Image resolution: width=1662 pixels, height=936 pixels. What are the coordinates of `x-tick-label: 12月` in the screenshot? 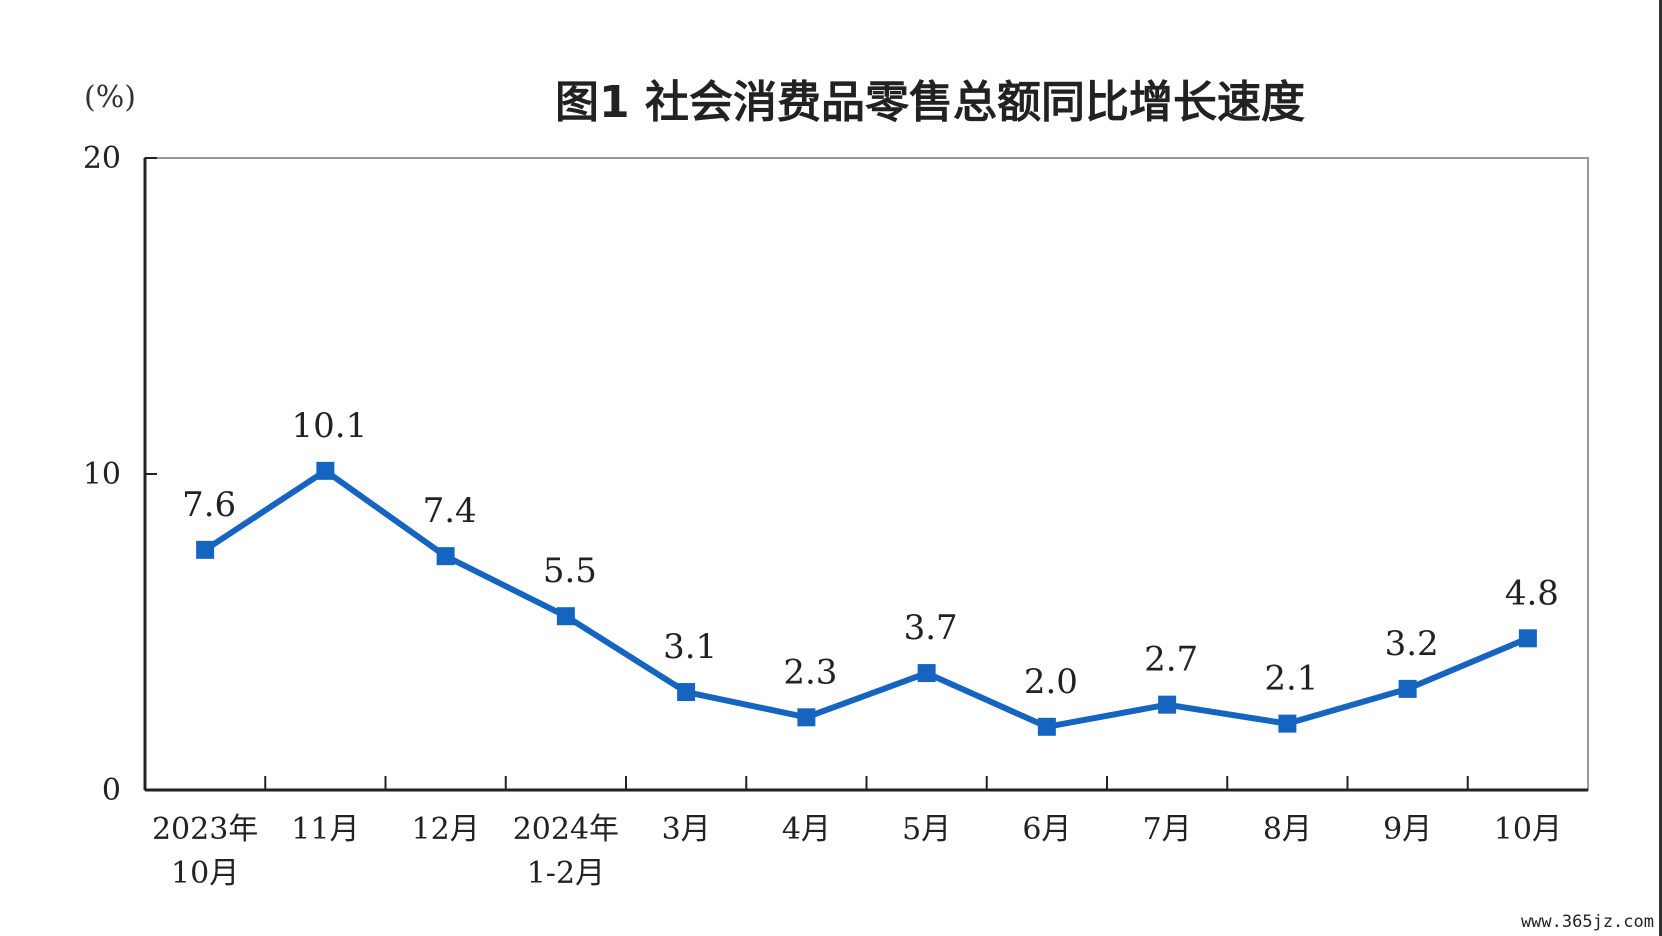 It's located at (446, 829).